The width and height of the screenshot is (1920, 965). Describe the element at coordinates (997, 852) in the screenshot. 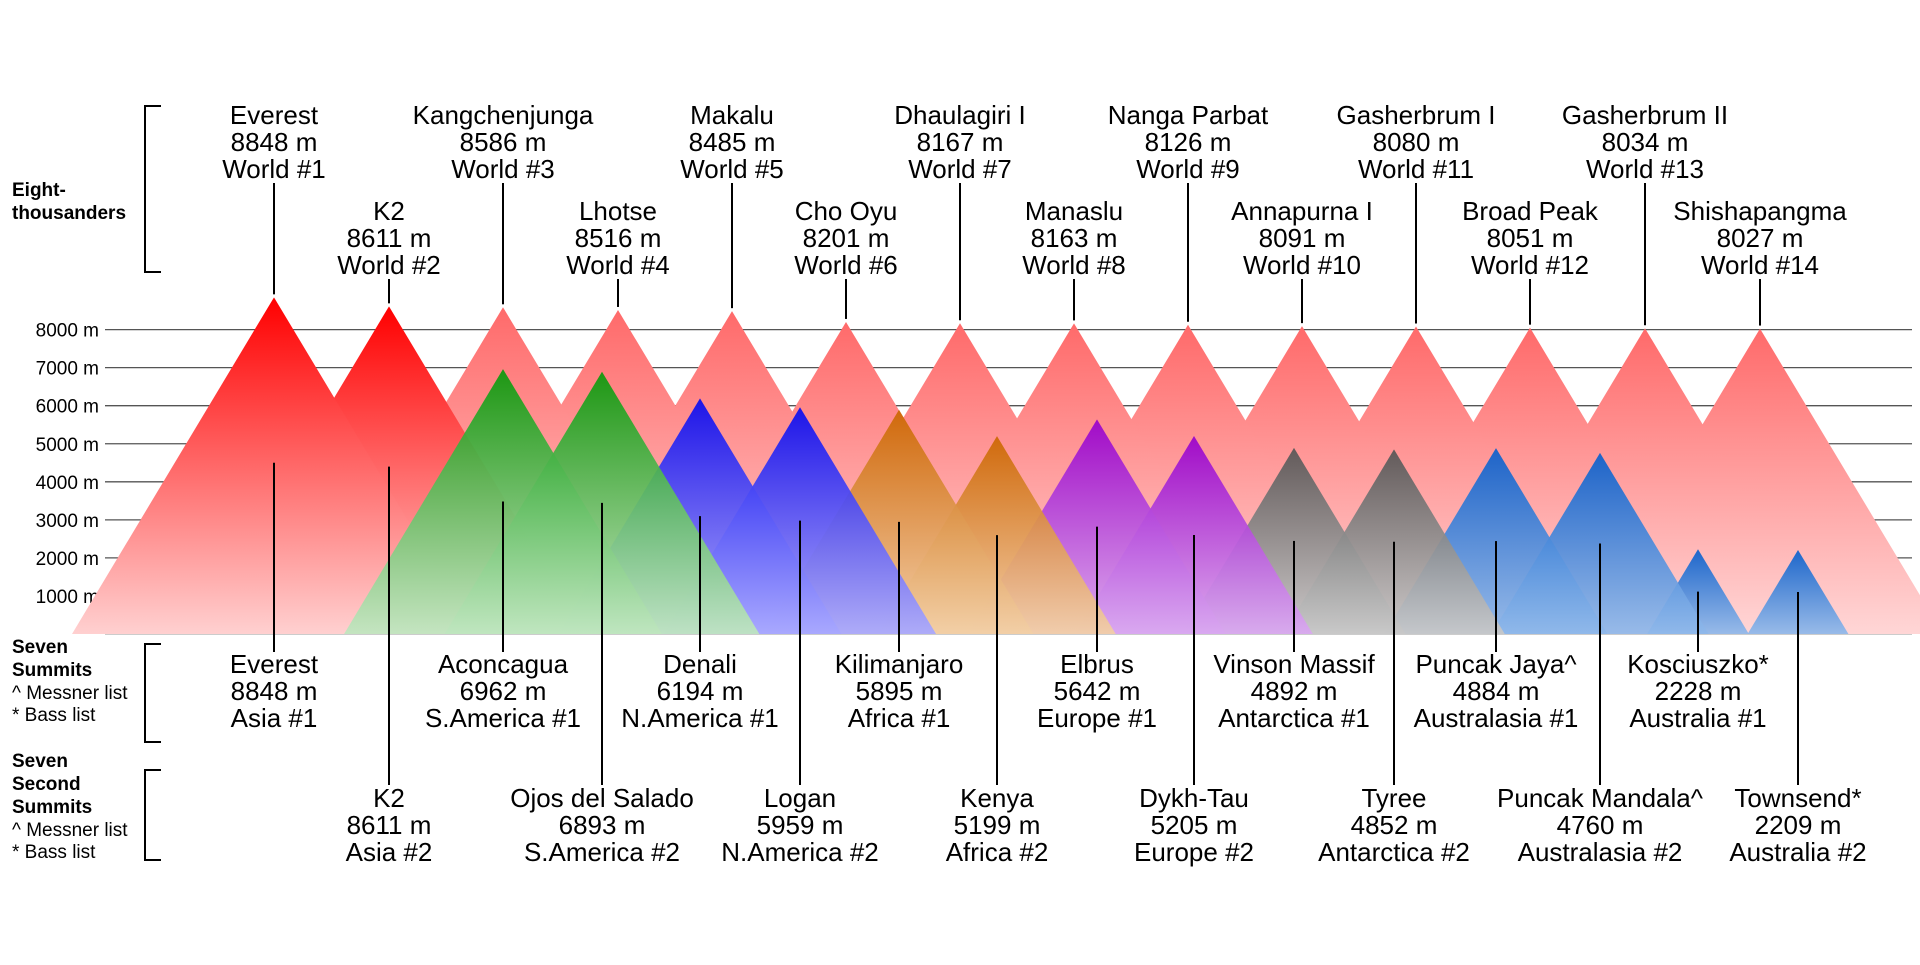

I see `second-summit-label-rank: Africa #2` at that location.